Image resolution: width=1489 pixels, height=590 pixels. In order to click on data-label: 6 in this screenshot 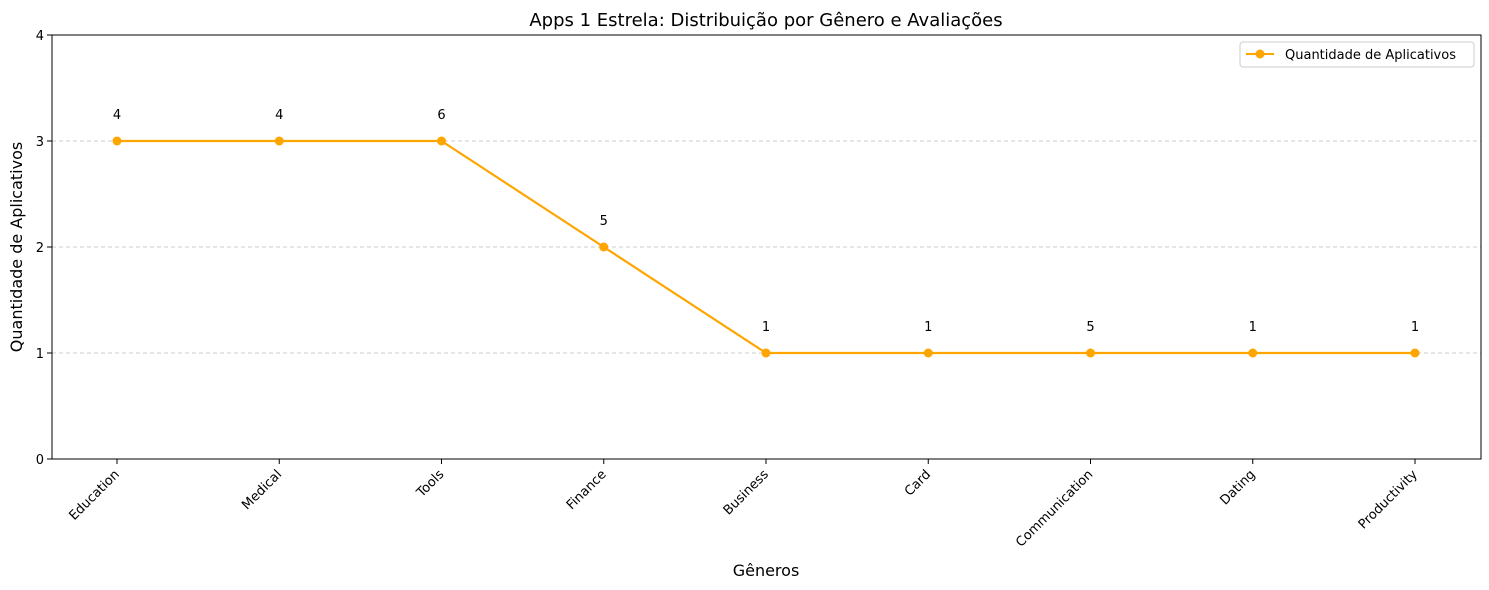, I will do `click(441, 115)`.